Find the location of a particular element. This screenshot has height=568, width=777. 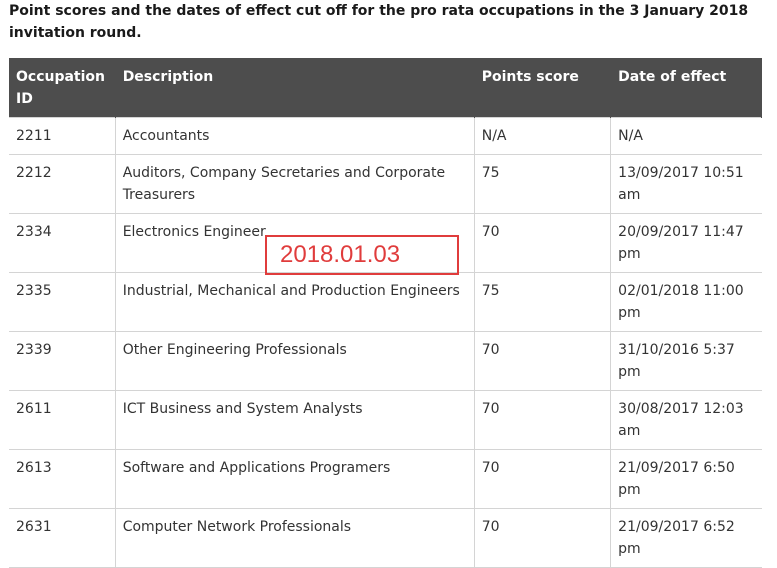

header-description: Description is located at coordinates (295, 88).